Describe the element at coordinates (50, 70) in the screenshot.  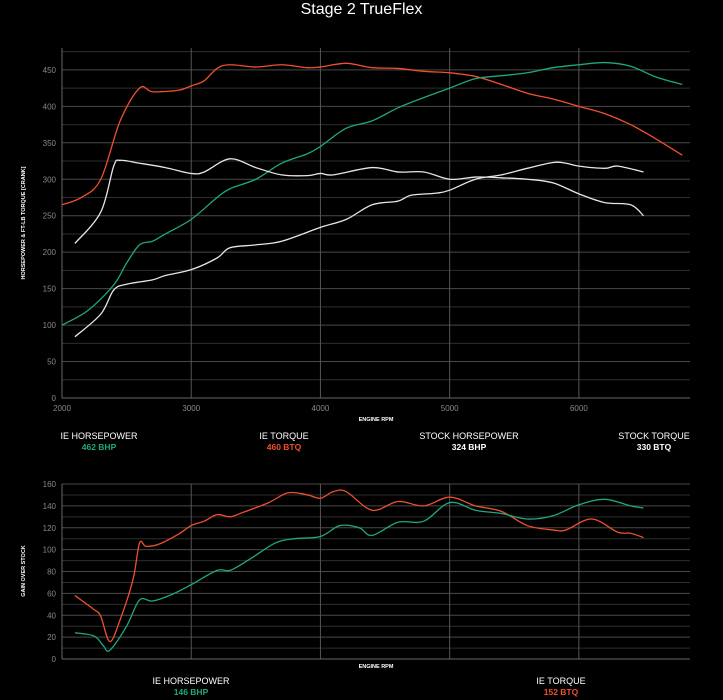
I see `y-tick-label: 450` at that location.